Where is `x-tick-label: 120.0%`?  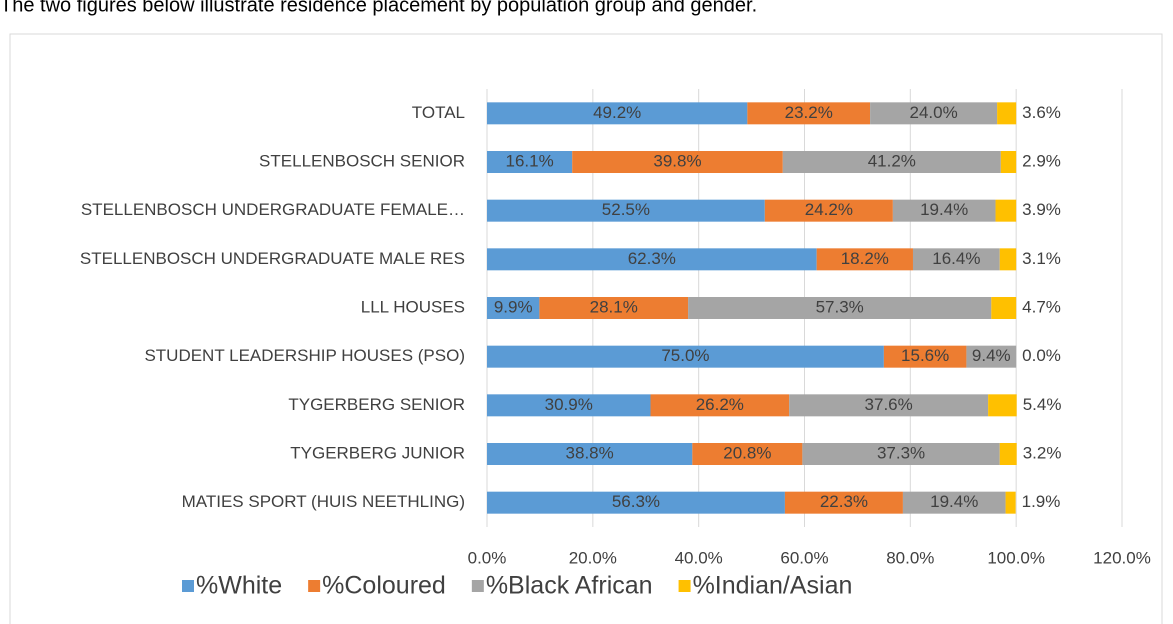
x-tick-label: 120.0% is located at coordinates (1122, 557).